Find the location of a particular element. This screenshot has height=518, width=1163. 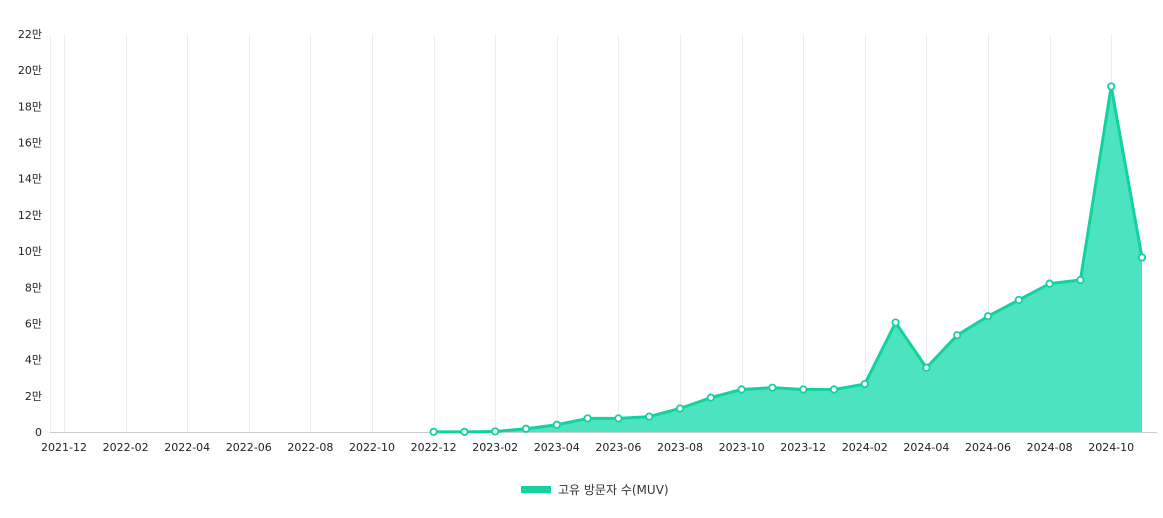

y-tick-label: 16만 is located at coordinates (30, 143).